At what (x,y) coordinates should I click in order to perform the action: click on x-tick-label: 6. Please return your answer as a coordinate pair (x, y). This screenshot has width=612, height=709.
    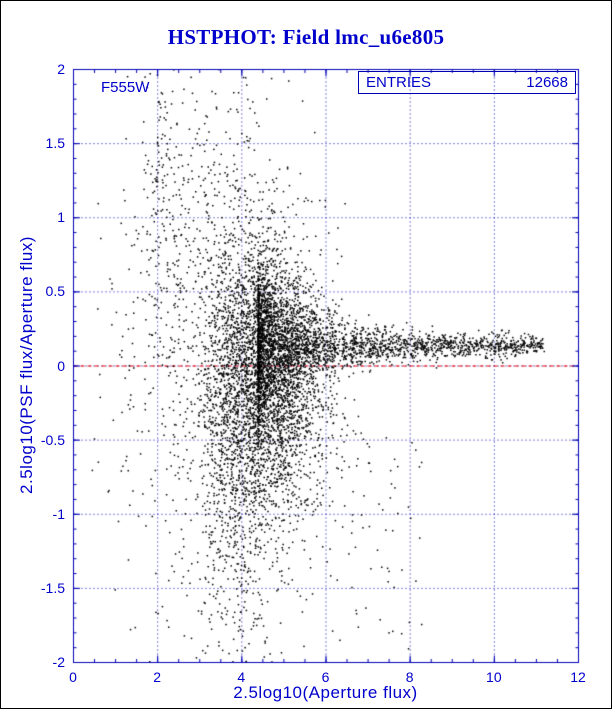
    Looking at the image, I should click on (325, 677).